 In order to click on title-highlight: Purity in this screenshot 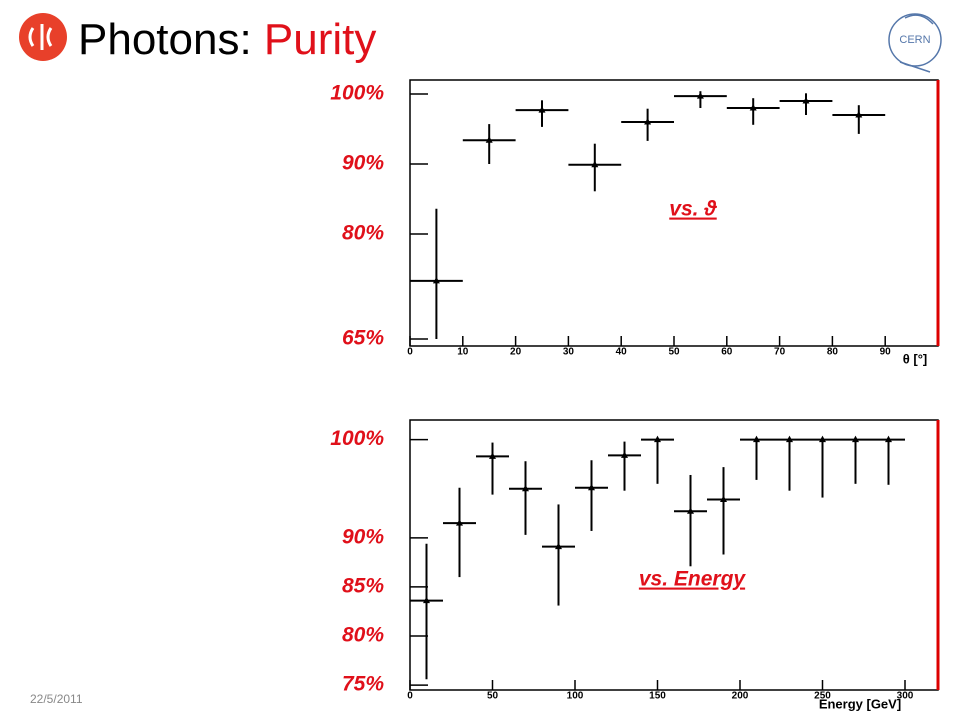, I will do `click(320, 39)`.